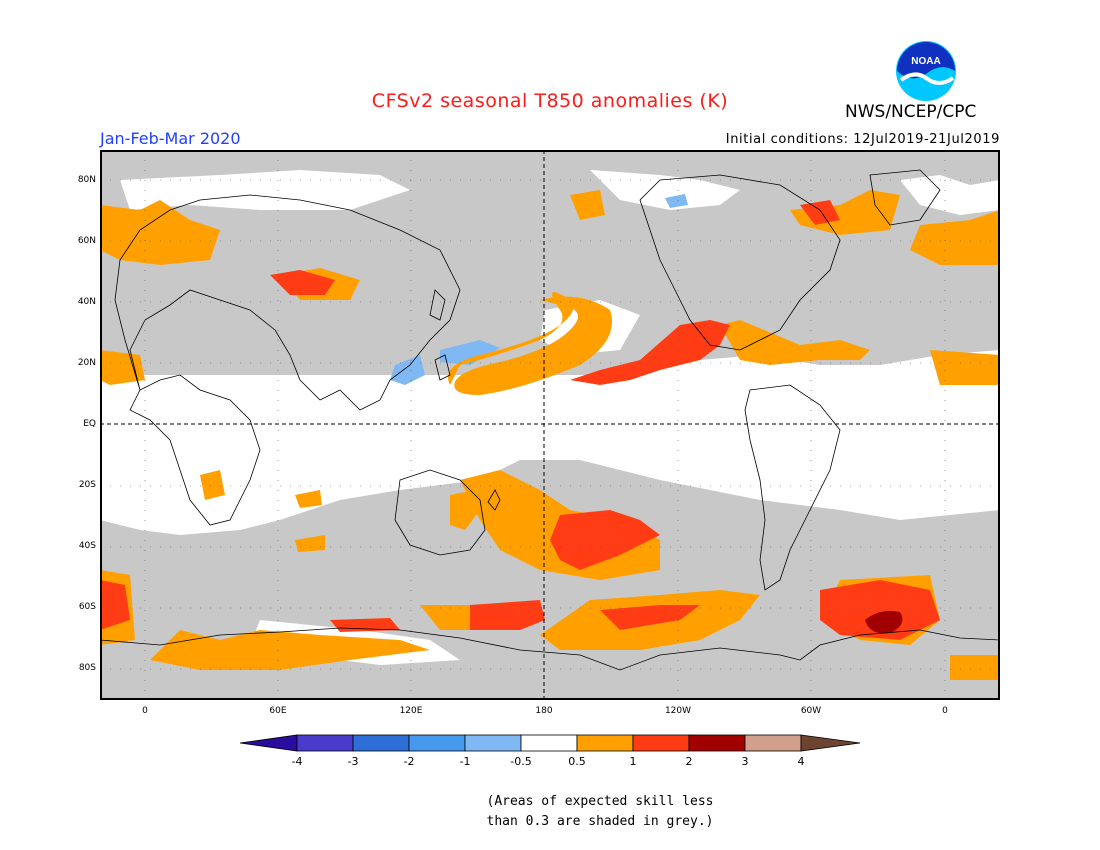 This screenshot has height=850, width=1100. Describe the element at coordinates (87, 546) in the screenshot. I see `lat-label-40s: 40S` at that location.